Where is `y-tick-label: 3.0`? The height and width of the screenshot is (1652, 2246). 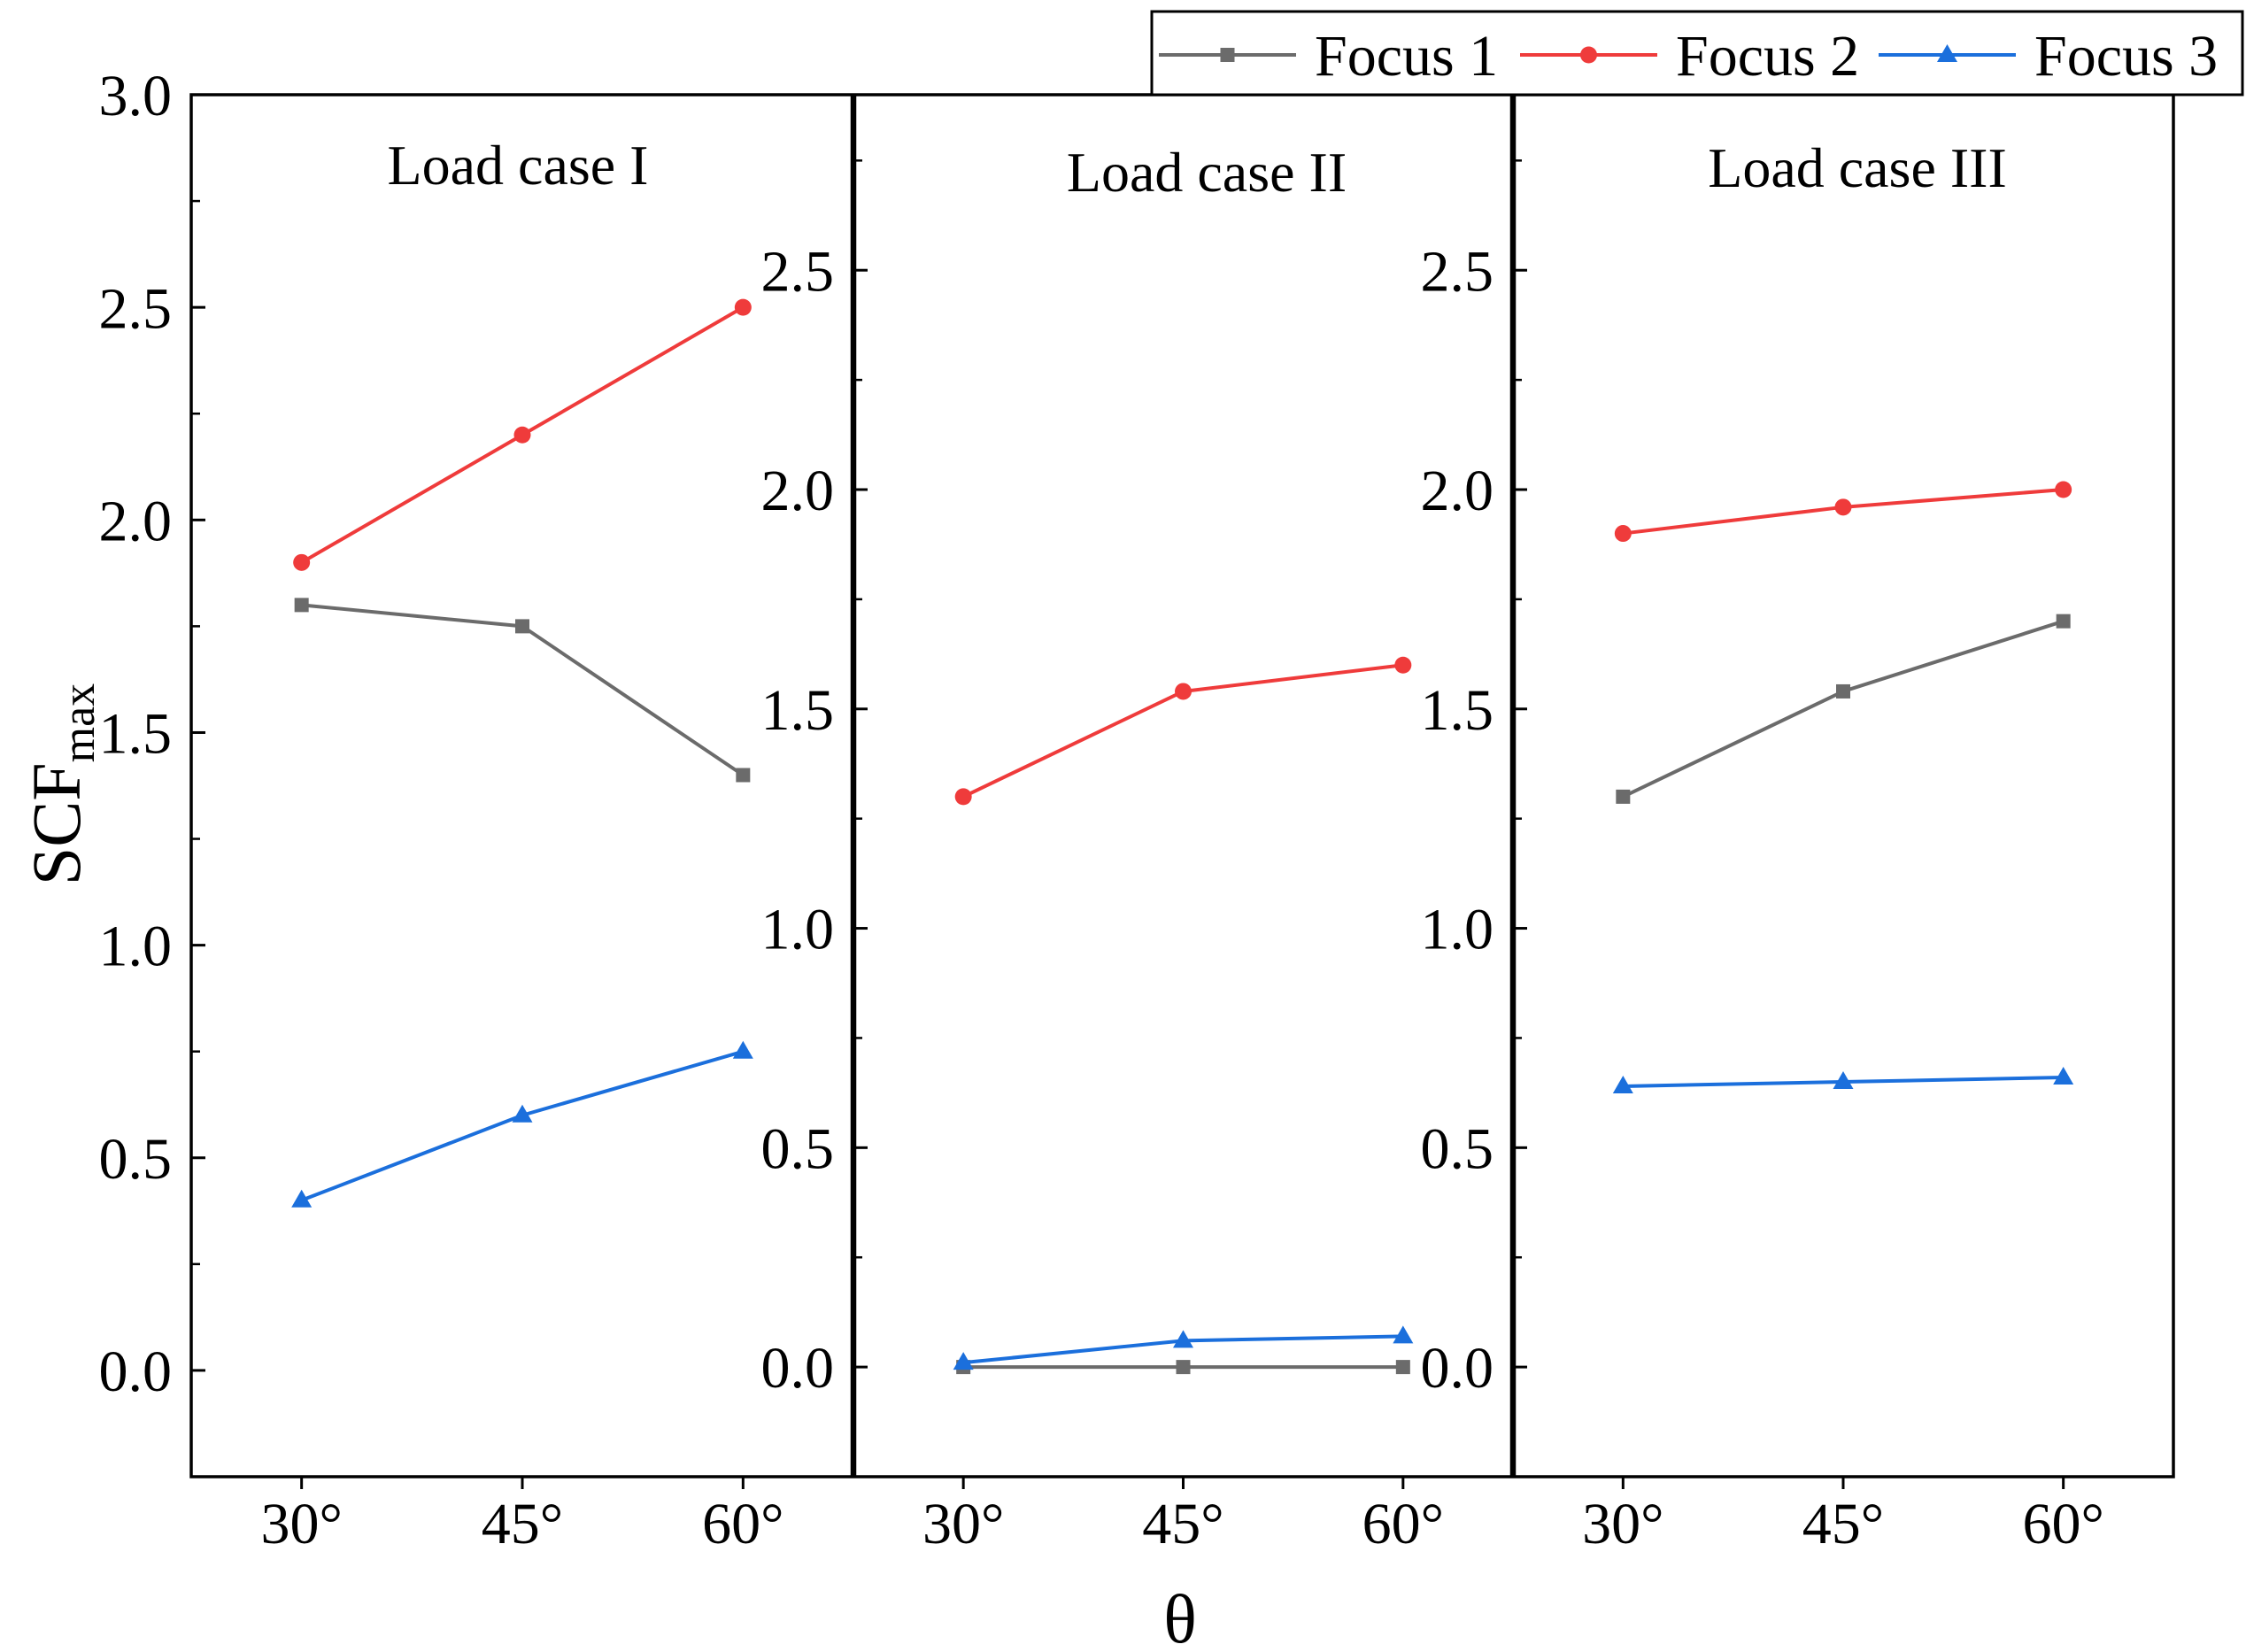 y-tick-label: 3.0 is located at coordinates (136, 96).